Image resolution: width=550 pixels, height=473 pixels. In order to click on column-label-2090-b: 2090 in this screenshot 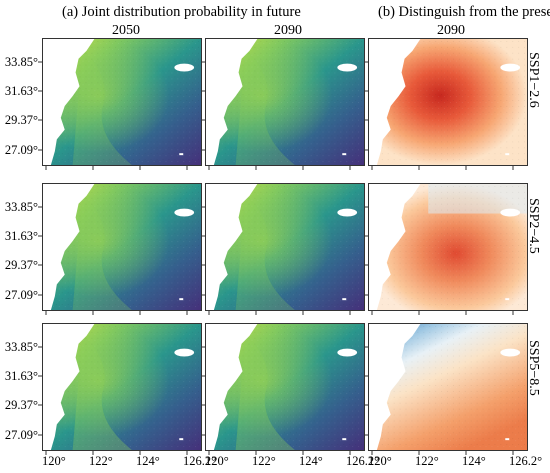, I will do `click(451, 30)`.